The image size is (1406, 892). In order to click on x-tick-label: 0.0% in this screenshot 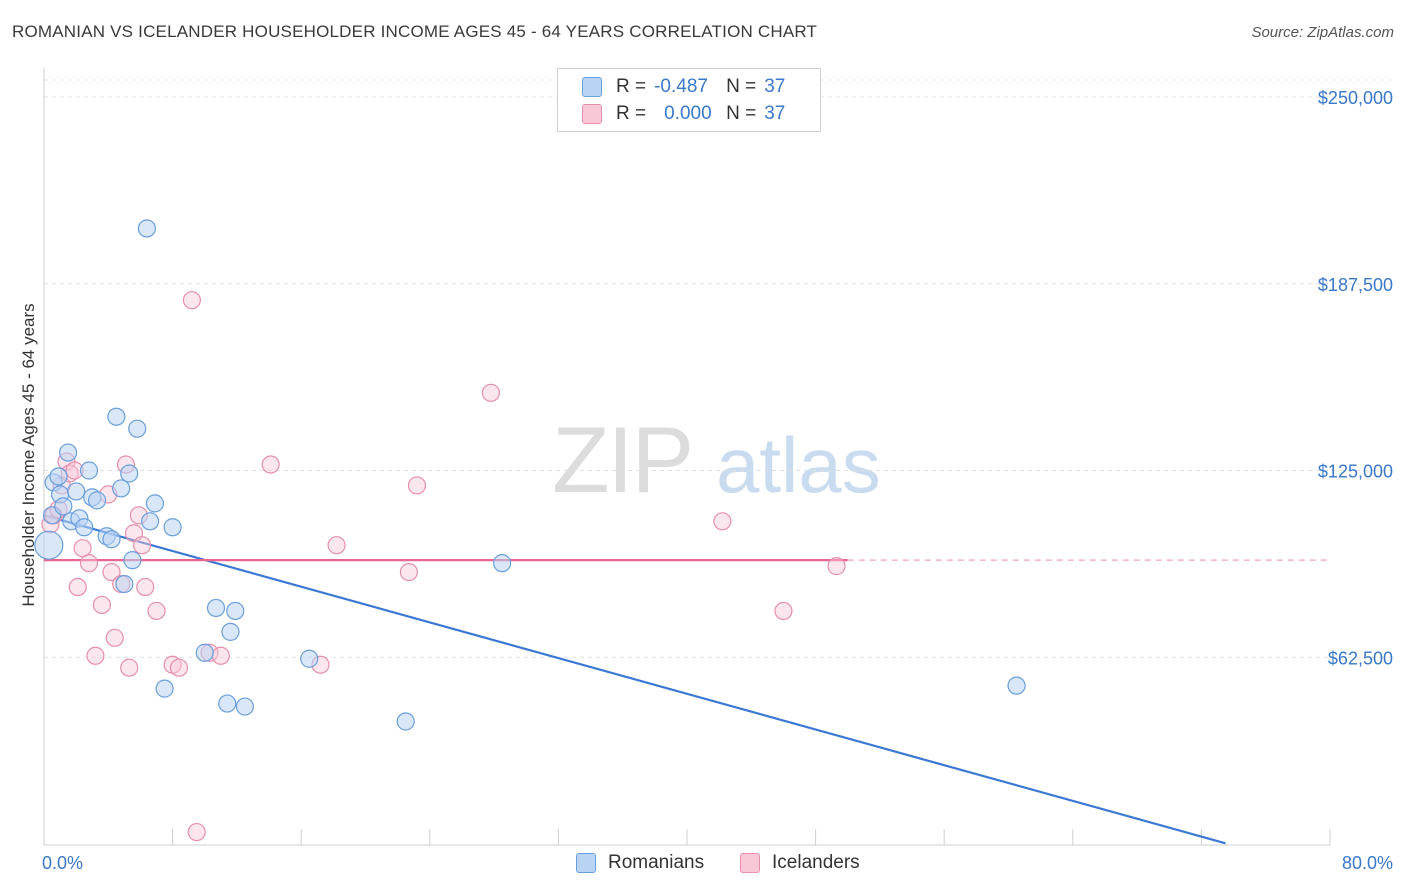, I will do `click(62, 863)`.